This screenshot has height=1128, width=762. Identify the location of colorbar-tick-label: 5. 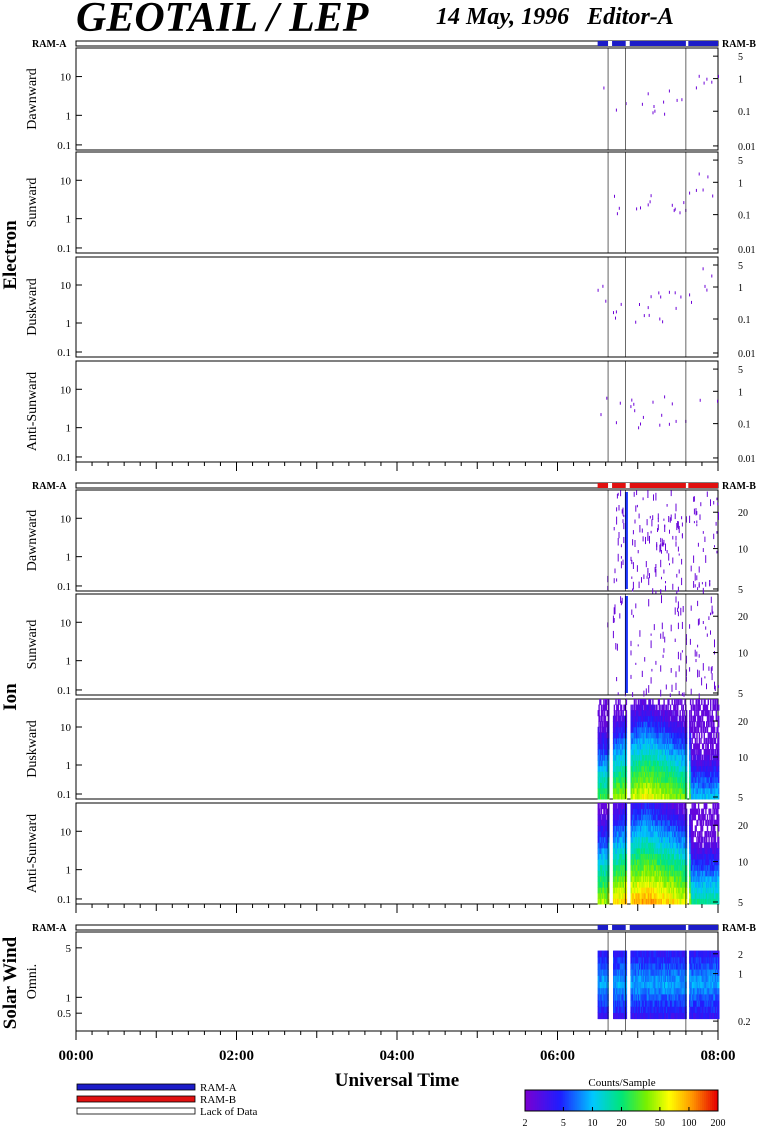
(563, 1123).